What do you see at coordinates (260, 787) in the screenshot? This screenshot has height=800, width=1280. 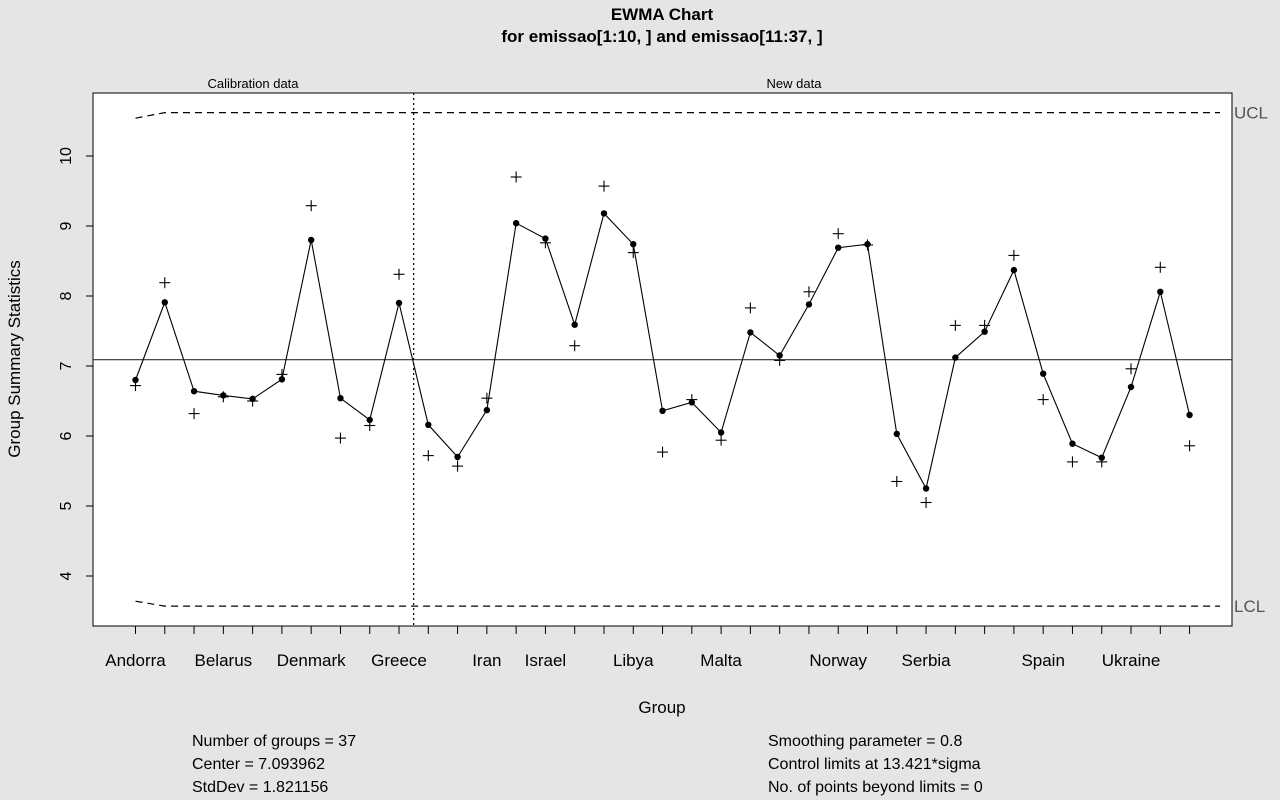 I see `stat-stddev: StdDev = 1.821156` at bounding box center [260, 787].